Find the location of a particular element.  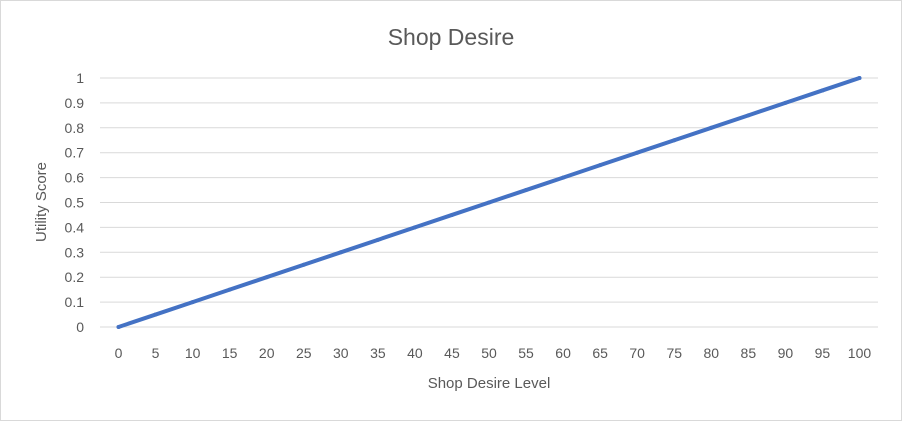

x-tick-label: 45 is located at coordinates (452, 353).